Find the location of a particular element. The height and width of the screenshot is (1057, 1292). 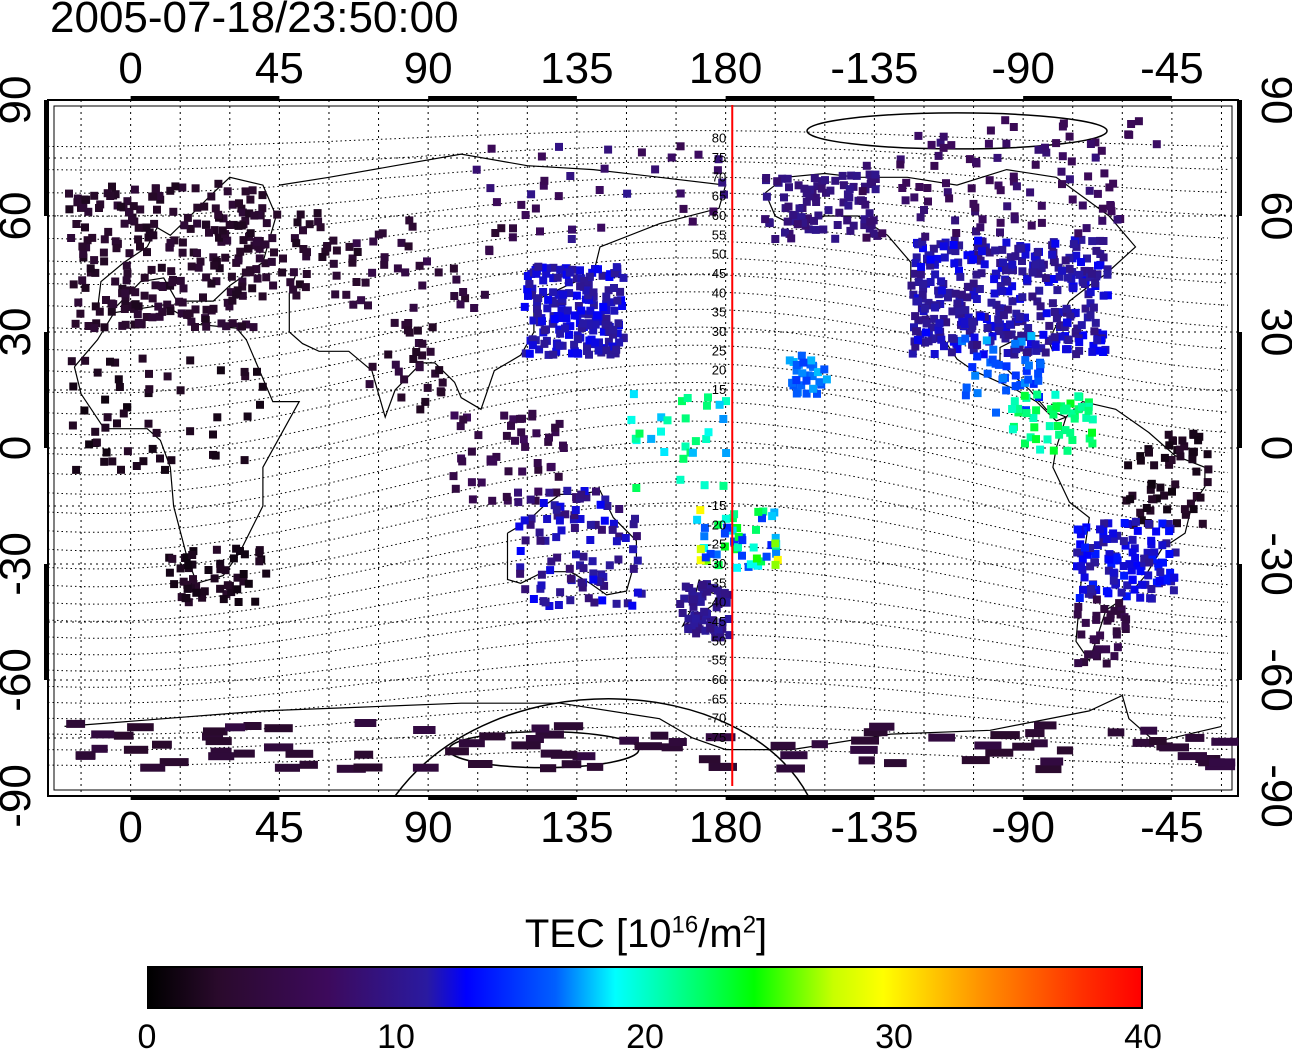

colorbar-tick-label: 20 is located at coordinates (645, 1037).